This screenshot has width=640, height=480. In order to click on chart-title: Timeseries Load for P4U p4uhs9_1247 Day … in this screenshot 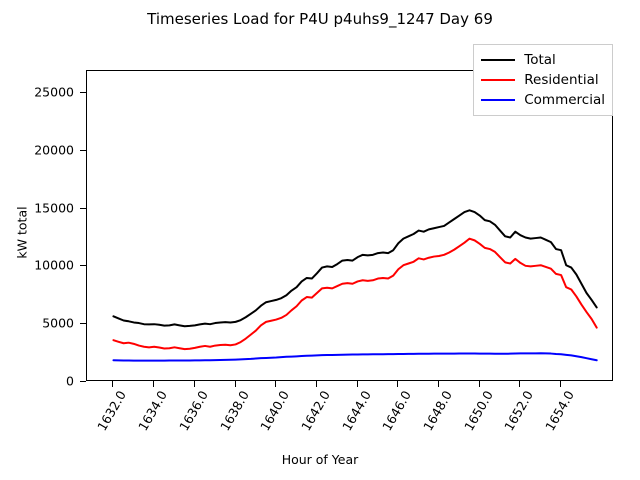, I will do `click(320, 19)`.